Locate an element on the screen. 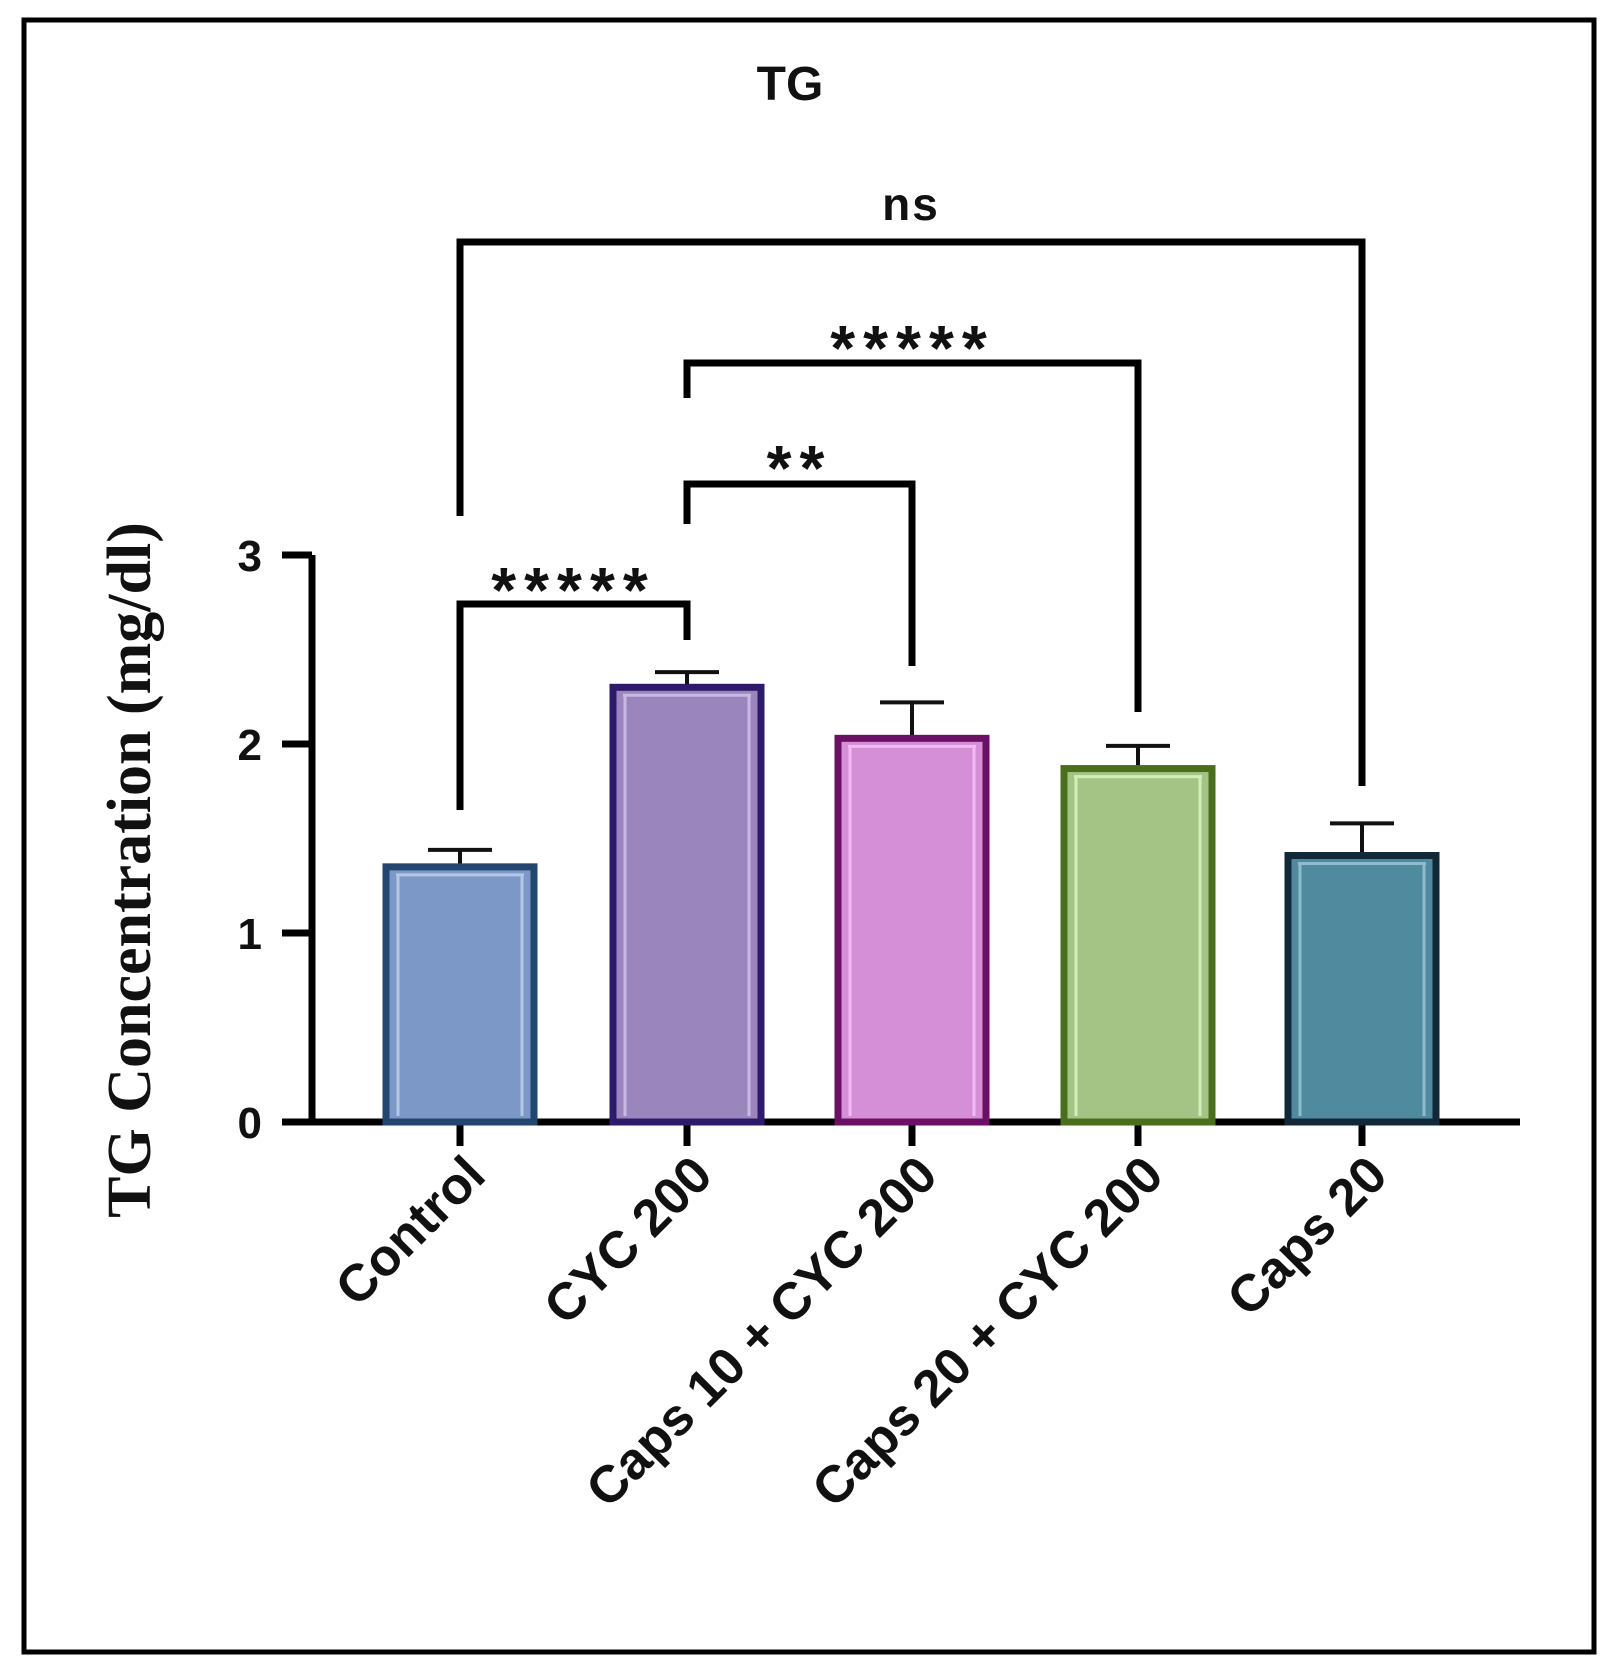 This screenshot has width=1612, height=1675. x-category-label: CYC 200 is located at coordinates (628, 1240).